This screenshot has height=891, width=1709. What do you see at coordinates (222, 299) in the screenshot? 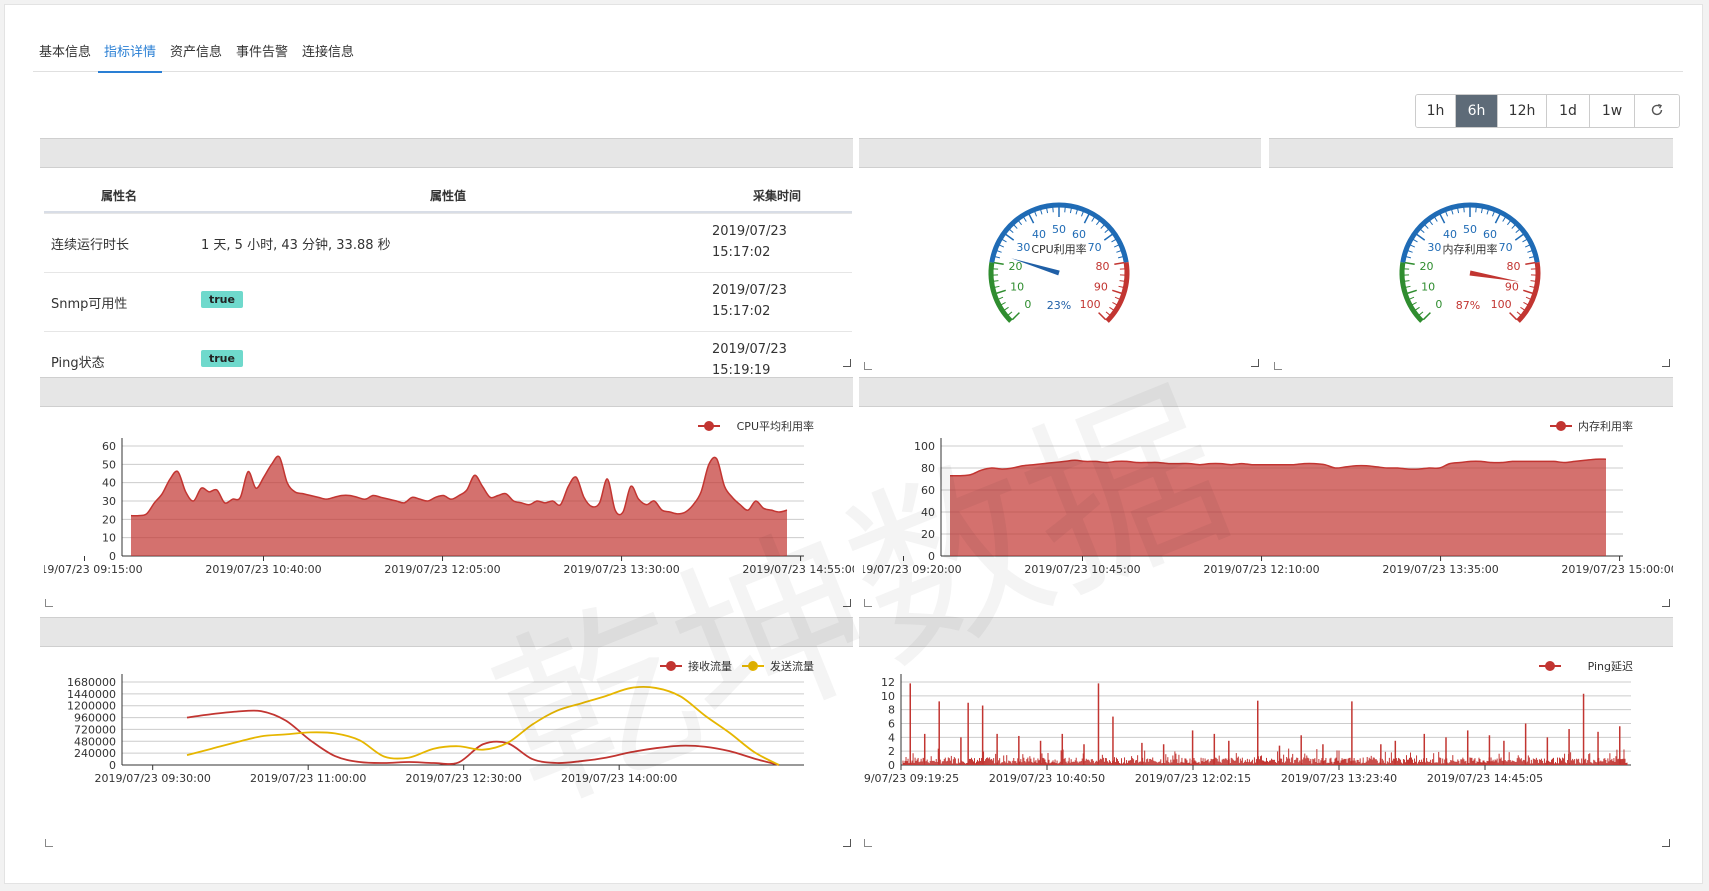
I see `status-badge: true` at bounding box center [222, 299].